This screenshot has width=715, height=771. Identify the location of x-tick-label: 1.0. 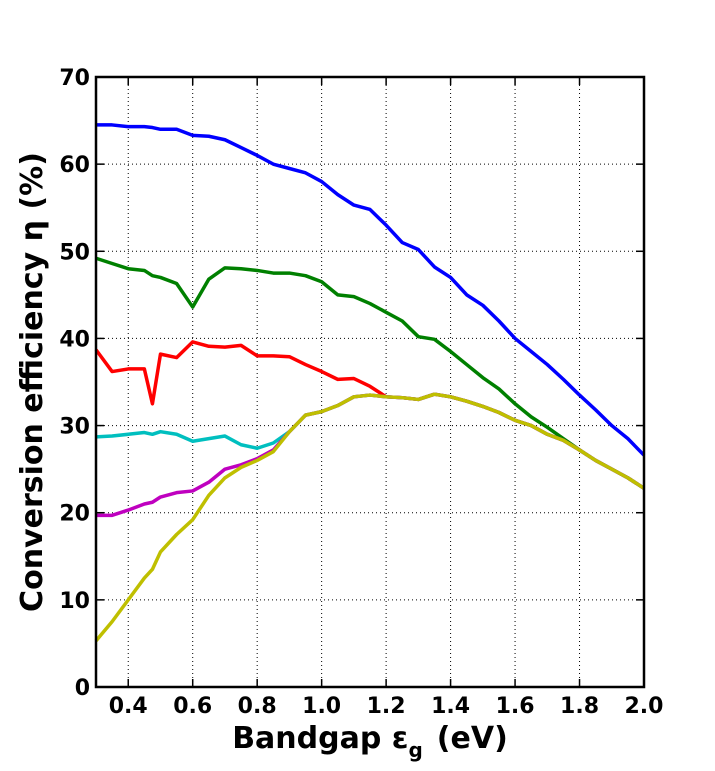
(321, 706).